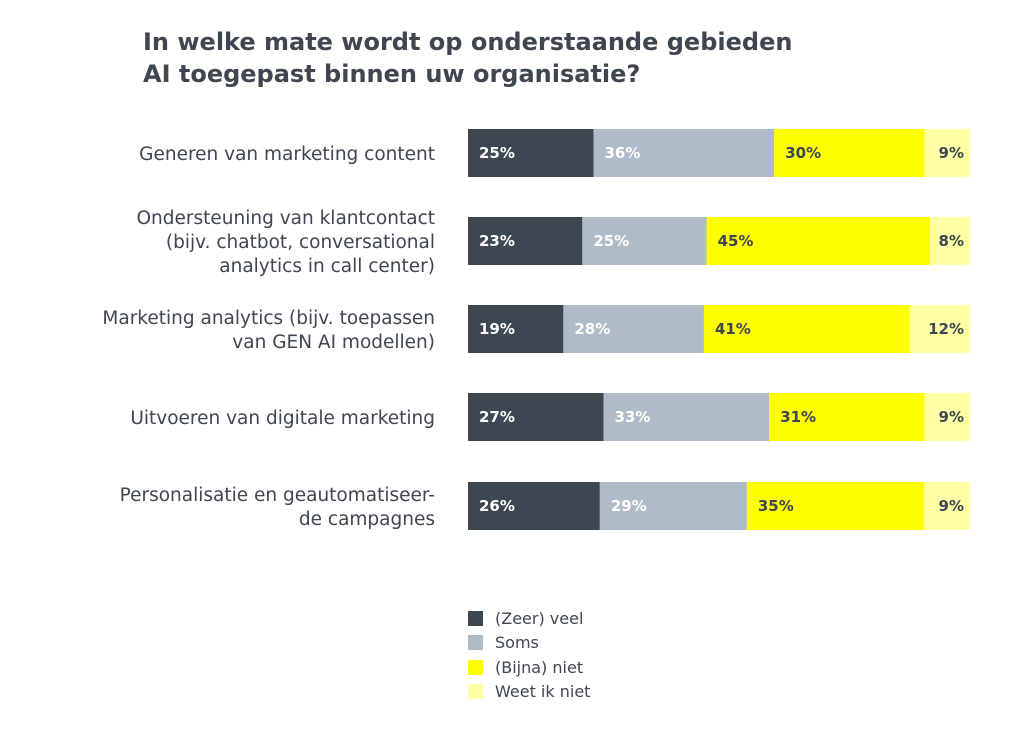 Image resolution: width=1024 pixels, height=733 pixels. I want to click on data-label: 31%, so click(798, 417).